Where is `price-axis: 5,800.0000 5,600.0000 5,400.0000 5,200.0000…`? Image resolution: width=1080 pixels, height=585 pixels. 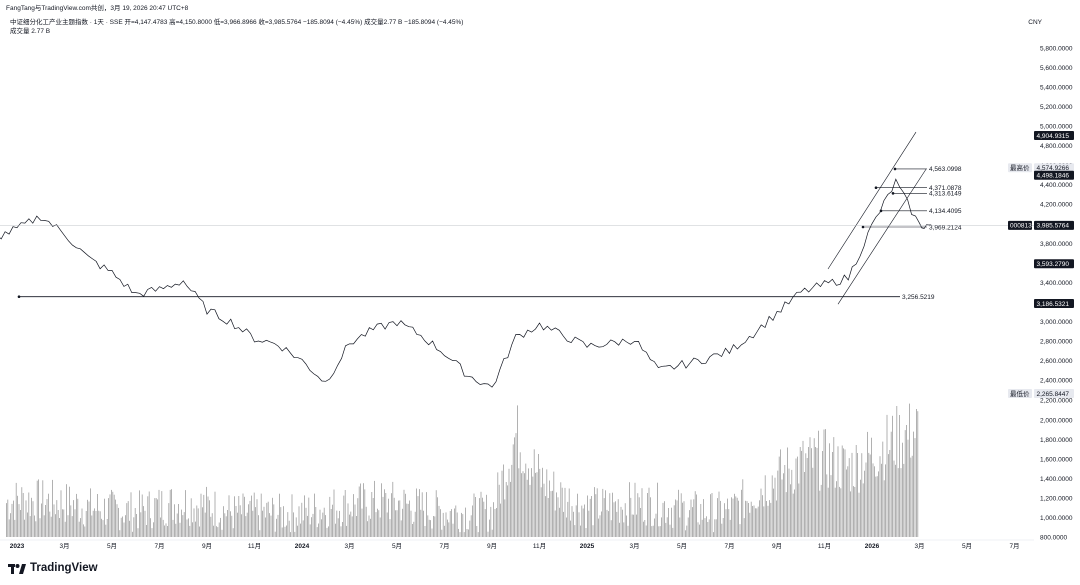
price-axis: 5,800.0000 5,600.0000 5,400.0000 5,200.0000… is located at coordinates (1041, 293).